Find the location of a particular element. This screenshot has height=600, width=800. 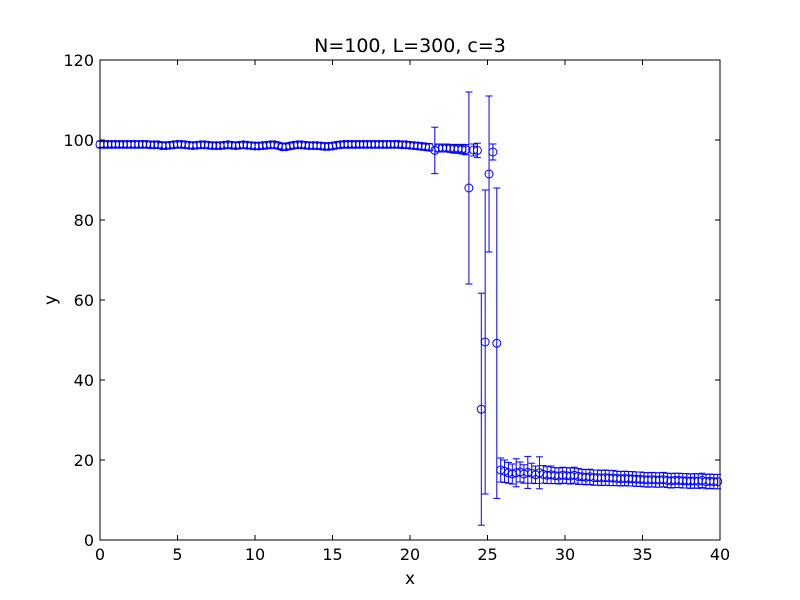

x-axis-label: x is located at coordinates (410, 579).